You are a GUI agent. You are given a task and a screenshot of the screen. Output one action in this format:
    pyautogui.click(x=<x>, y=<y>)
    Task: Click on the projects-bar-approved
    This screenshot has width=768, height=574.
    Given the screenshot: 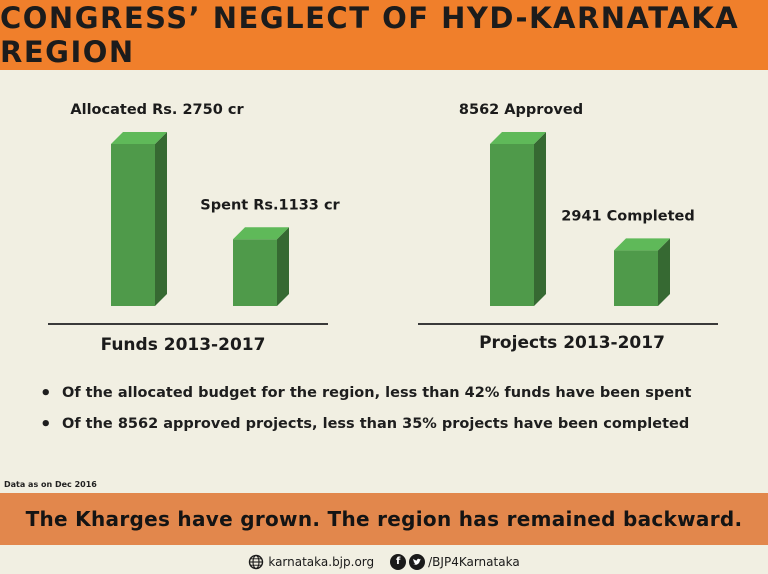 What is the action you would take?
    pyautogui.click(x=518, y=219)
    